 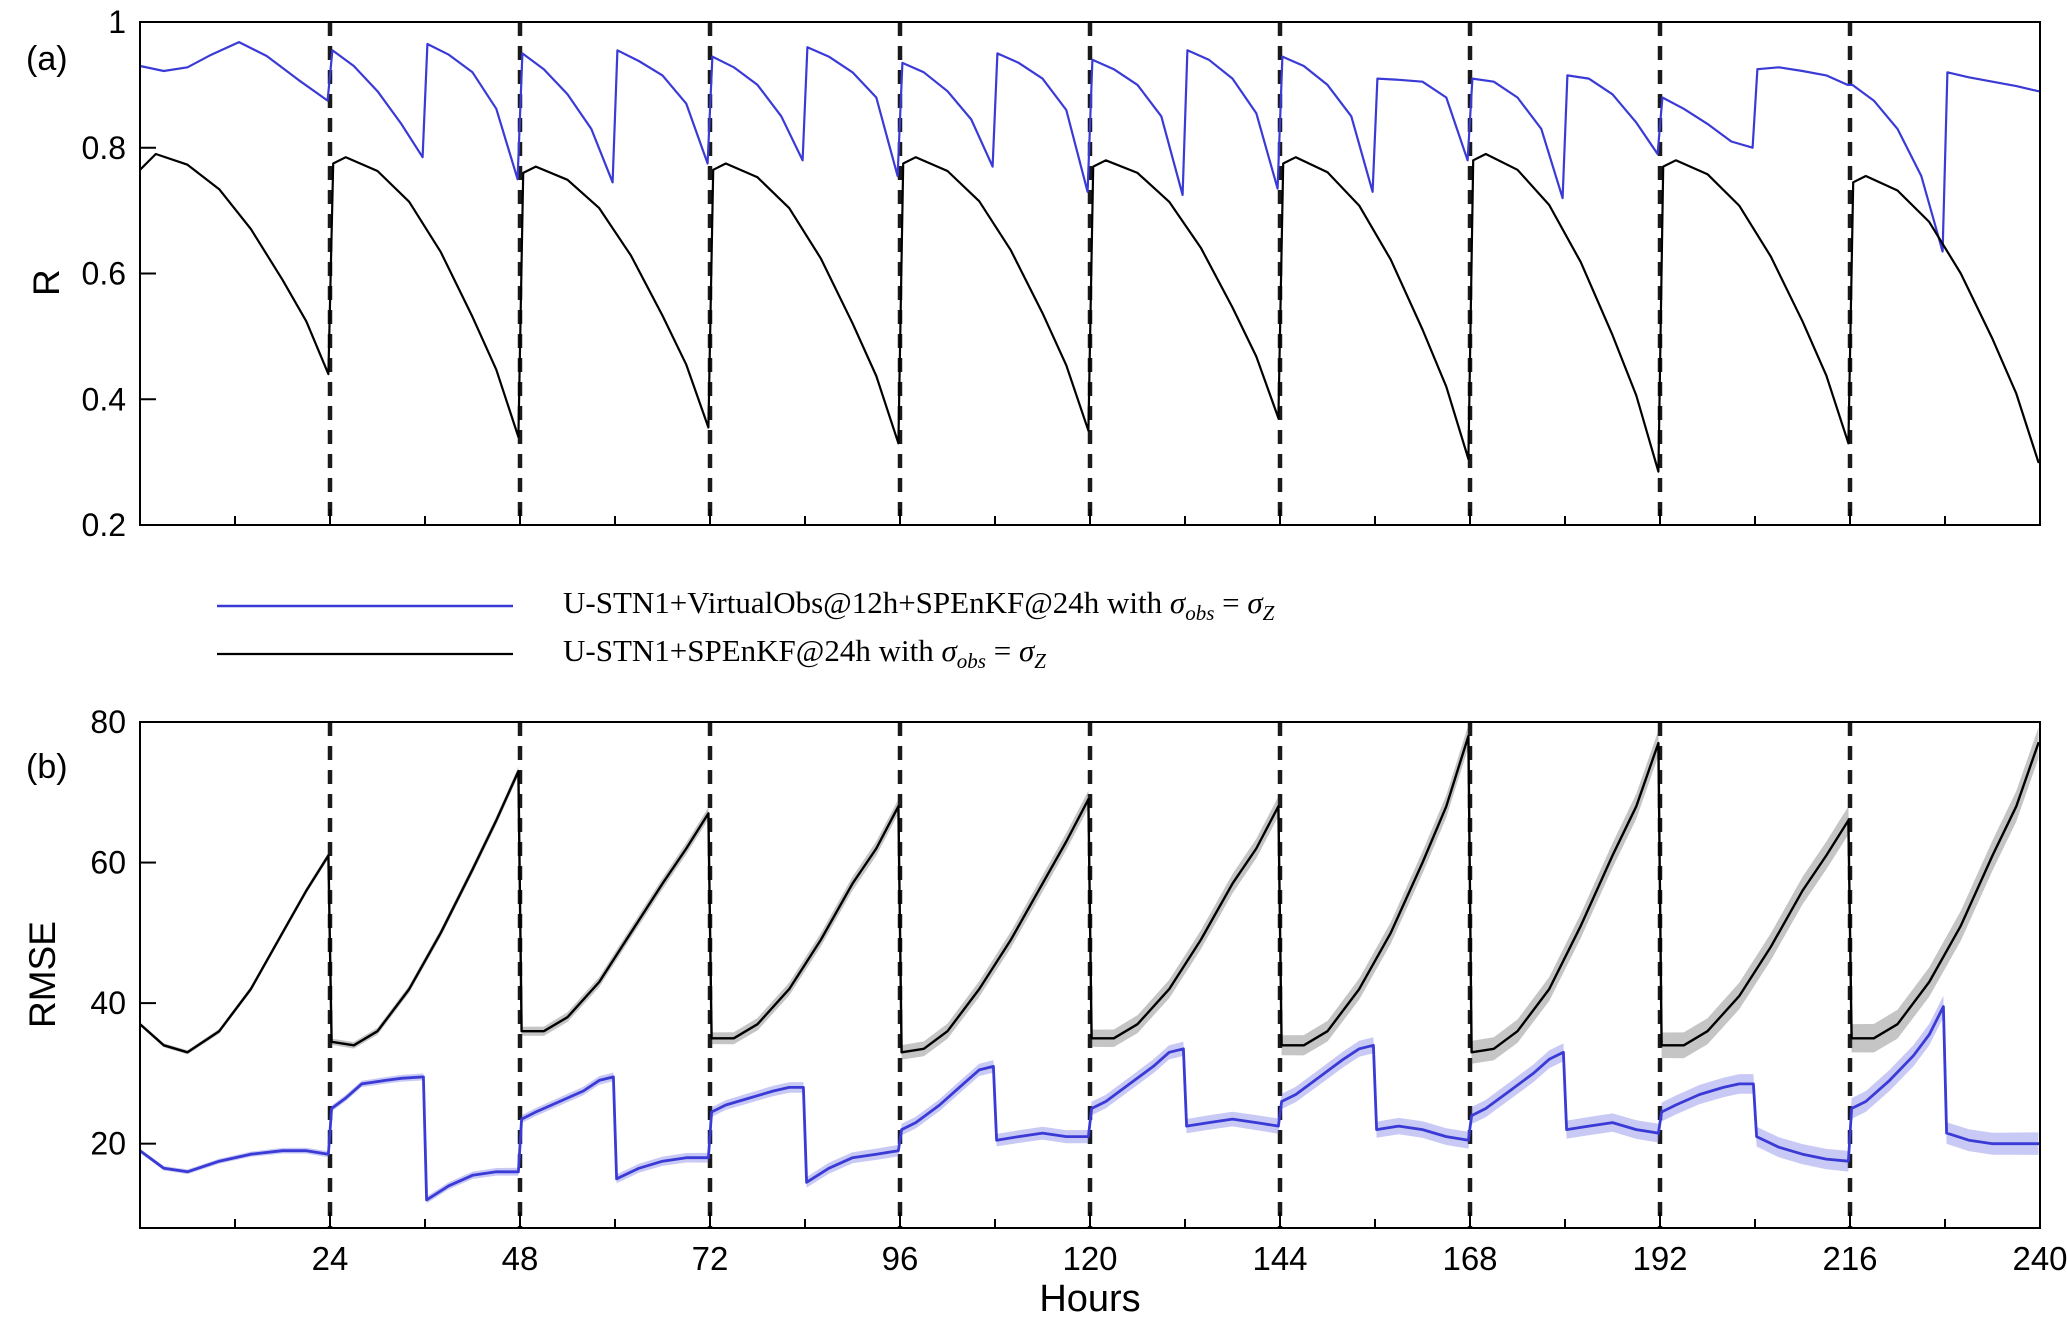 What do you see at coordinates (365, 606) in the screenshot?
I see `legend-line-blue-icon` at bounding box center [365, 606].